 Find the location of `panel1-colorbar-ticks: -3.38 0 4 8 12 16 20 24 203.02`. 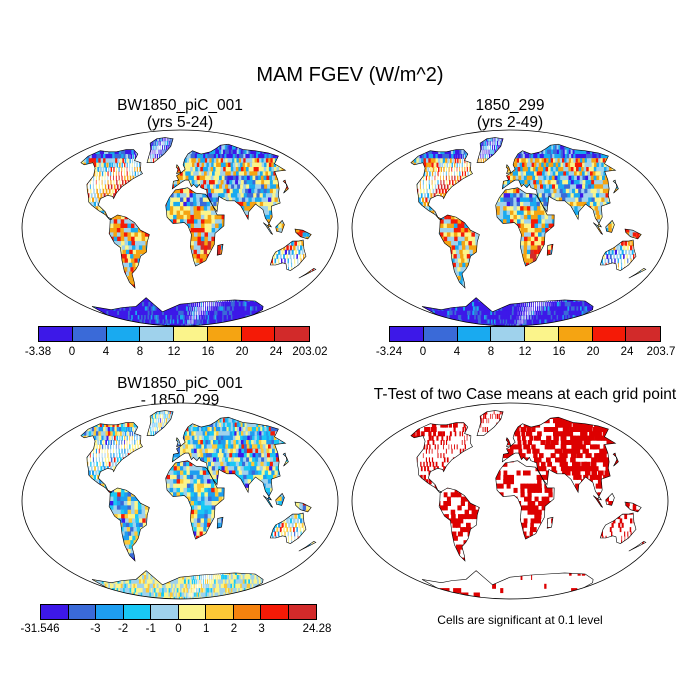

panel1-colorbar-ticks: -3.38 0 4 8 12 16 20 24 203.02 is located at coordinates (176, 353).